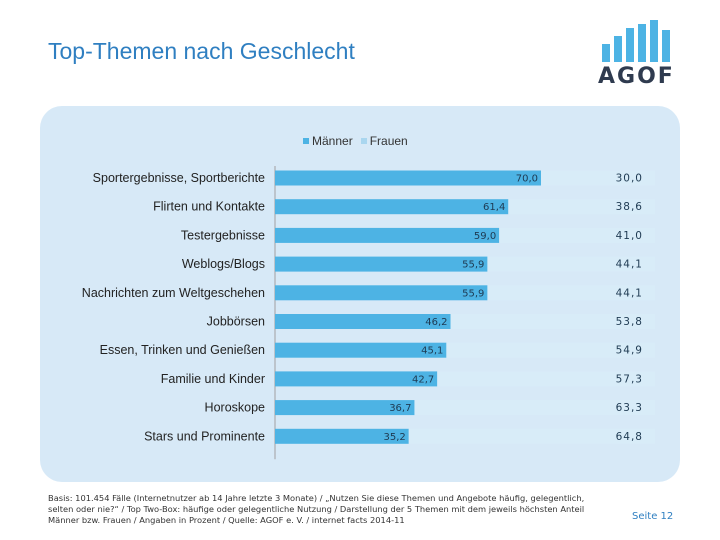 The width and height of the screenshot is (720, 540). I want to click on data-label-male: 70,0, so click(527, 179).